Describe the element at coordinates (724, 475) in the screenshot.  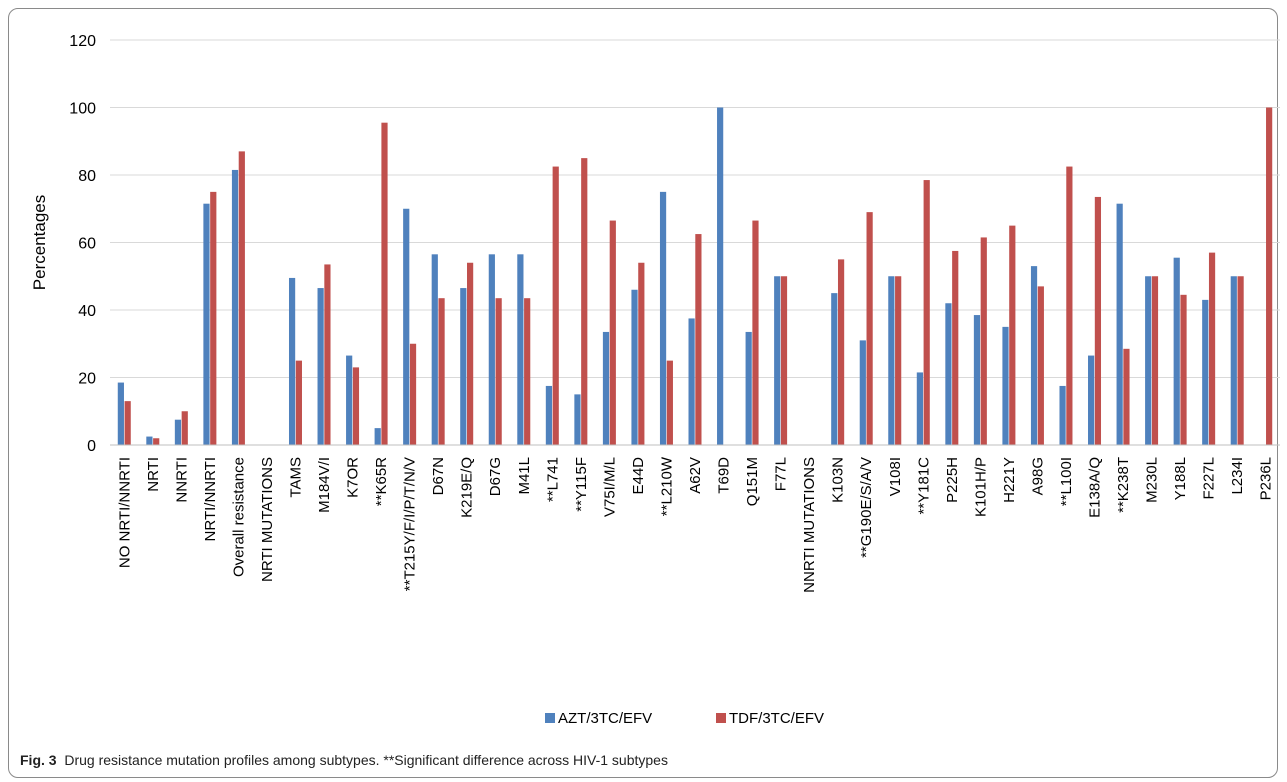
I see `x-tick-label: T69D` at that location.